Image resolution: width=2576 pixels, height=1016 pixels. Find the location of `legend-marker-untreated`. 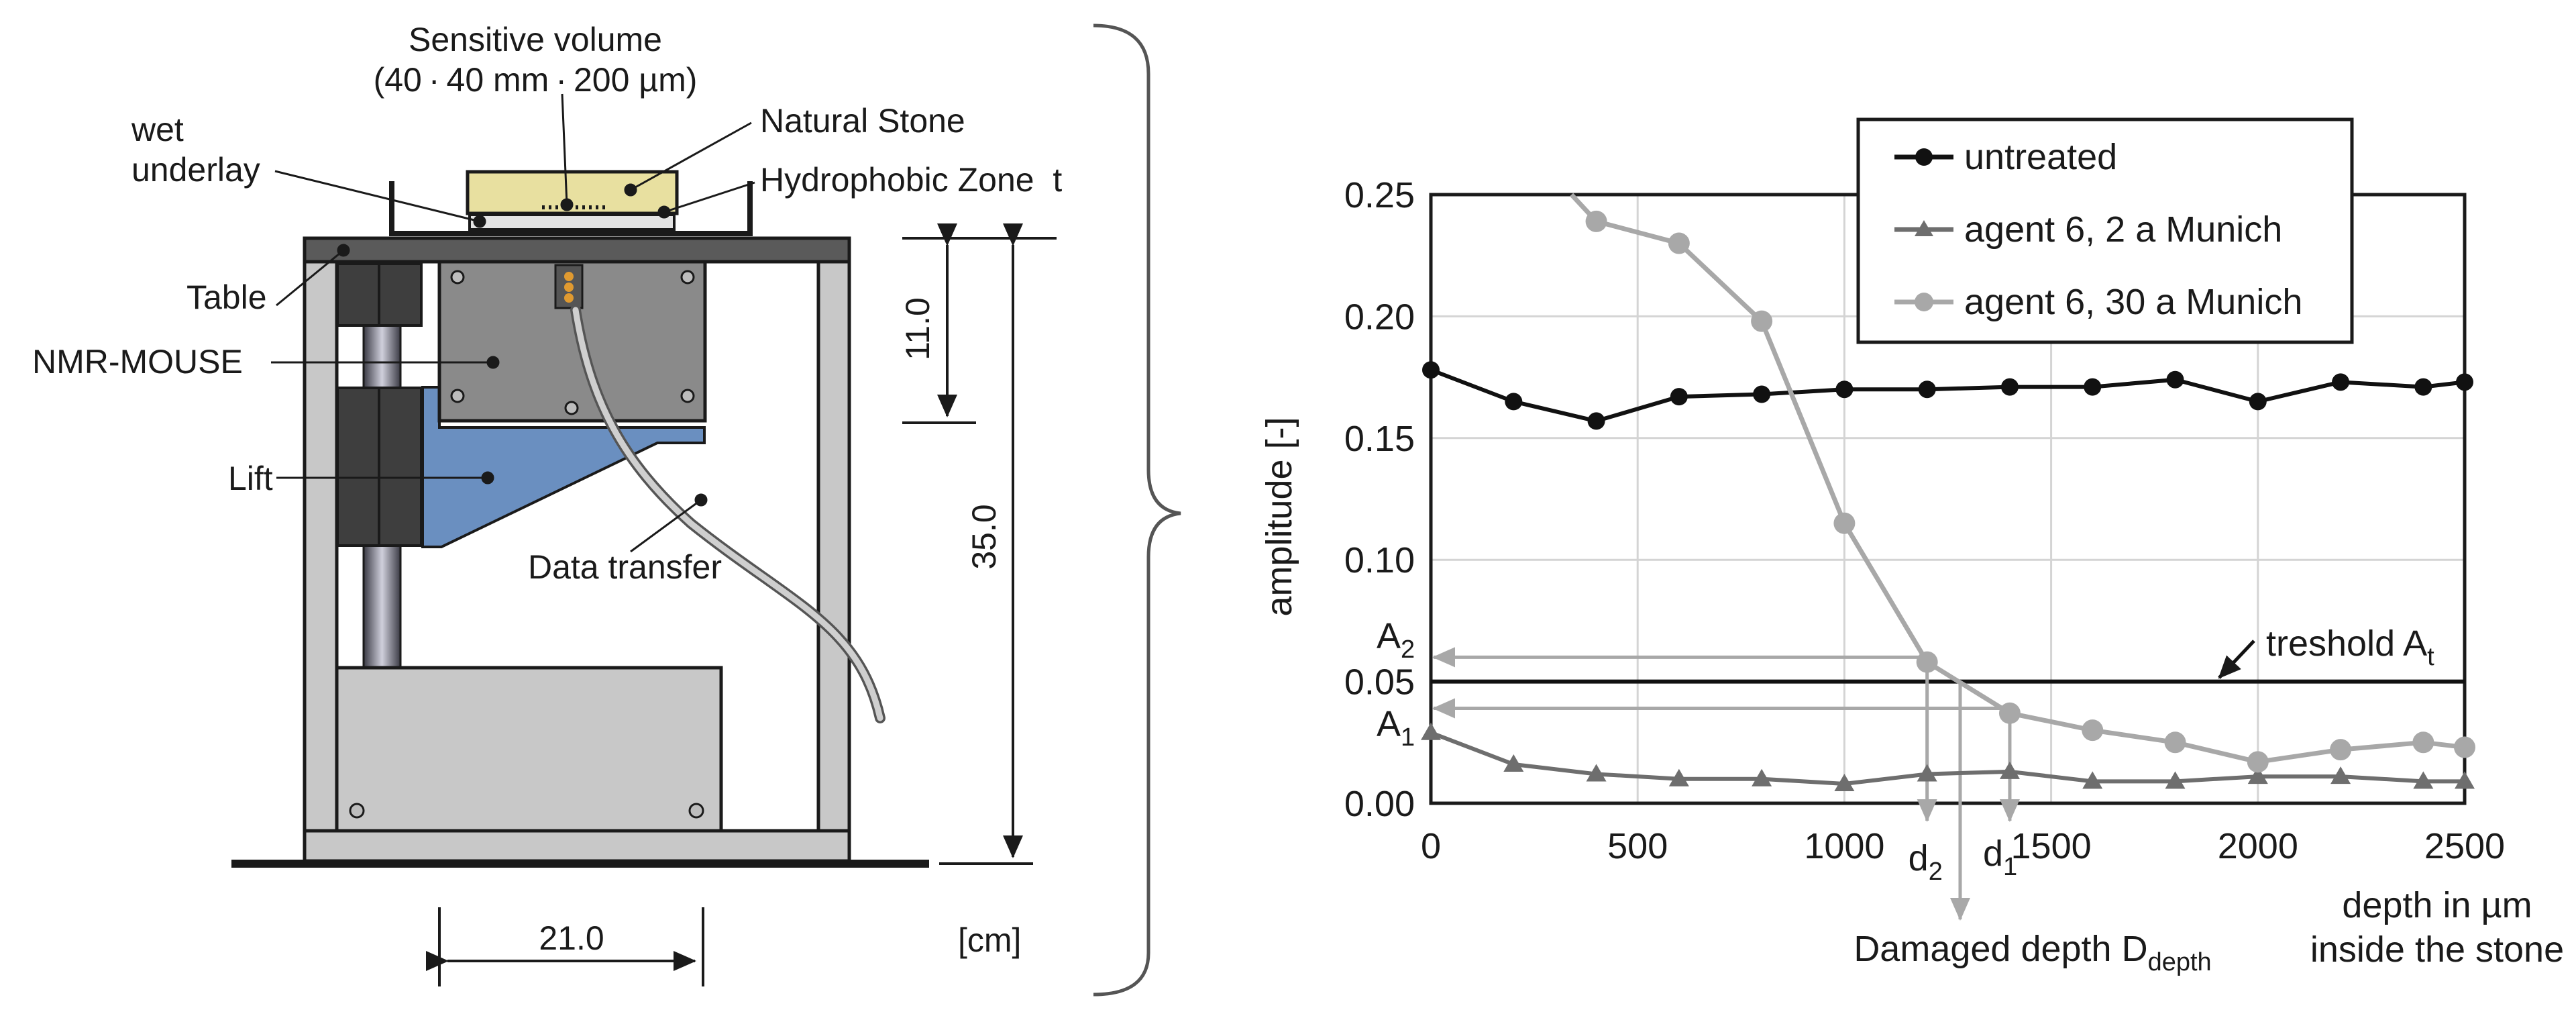

legend-marker-untreated is located at coordinates (1924, 157).